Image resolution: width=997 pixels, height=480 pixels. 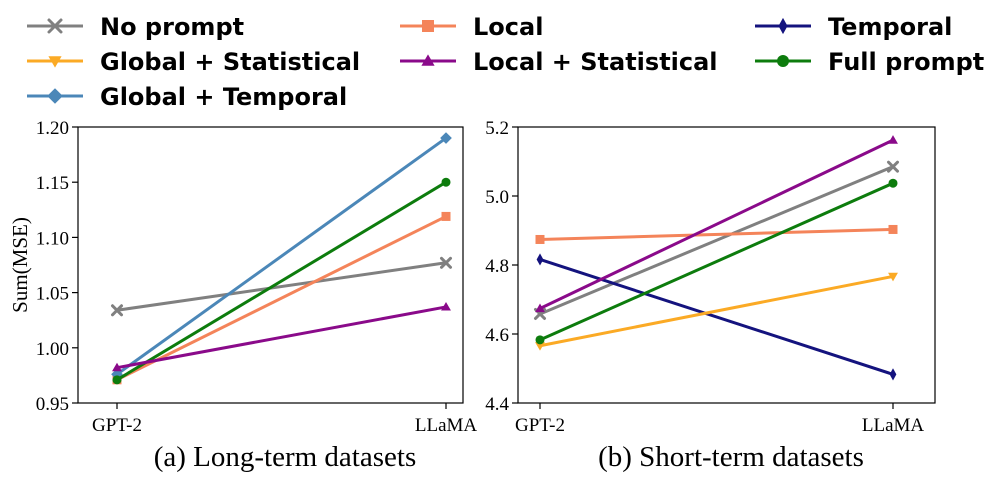 I want to click on y-tick-label: 1.10, so click(x=52, y=238).